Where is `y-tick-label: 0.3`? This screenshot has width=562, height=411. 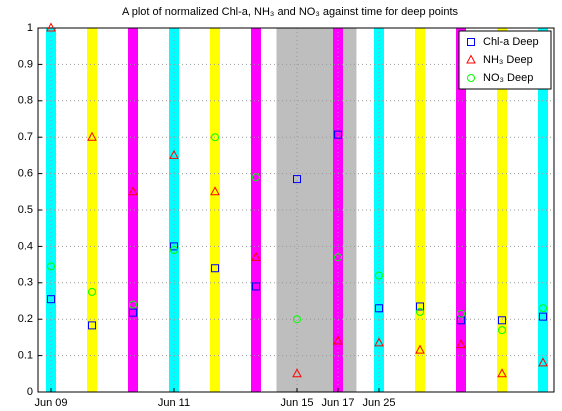 y-tick-label: 0.3 is located at coordinates (25, 283).